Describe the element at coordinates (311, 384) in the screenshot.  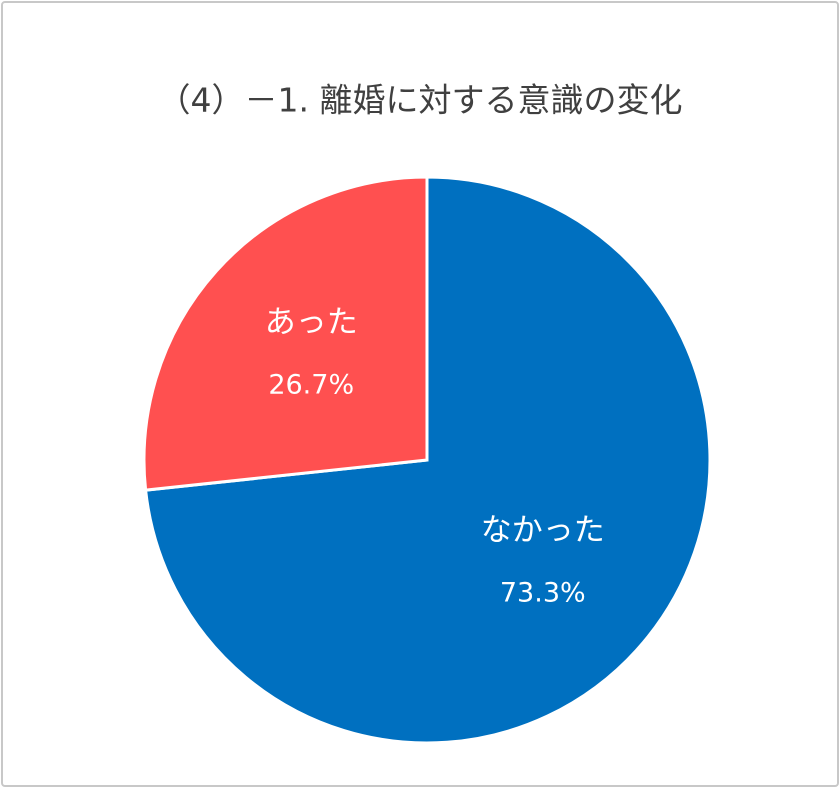
I see `slice-value-label: 26.7%` at that location.